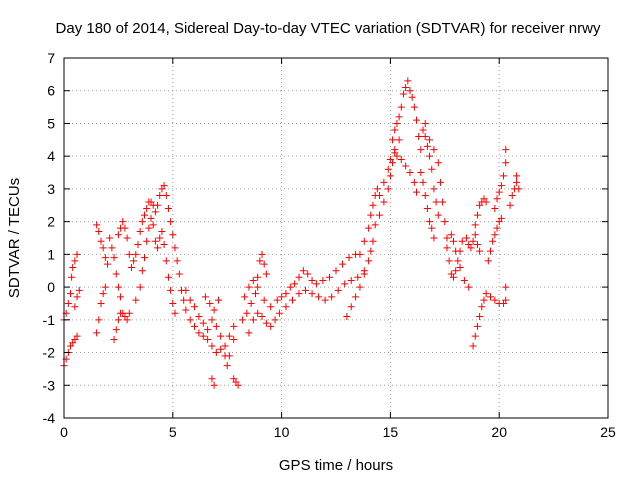 The height and width of the screenshot is (480, 640). I want to click on x-tick-label: 5, so click(173, 432).